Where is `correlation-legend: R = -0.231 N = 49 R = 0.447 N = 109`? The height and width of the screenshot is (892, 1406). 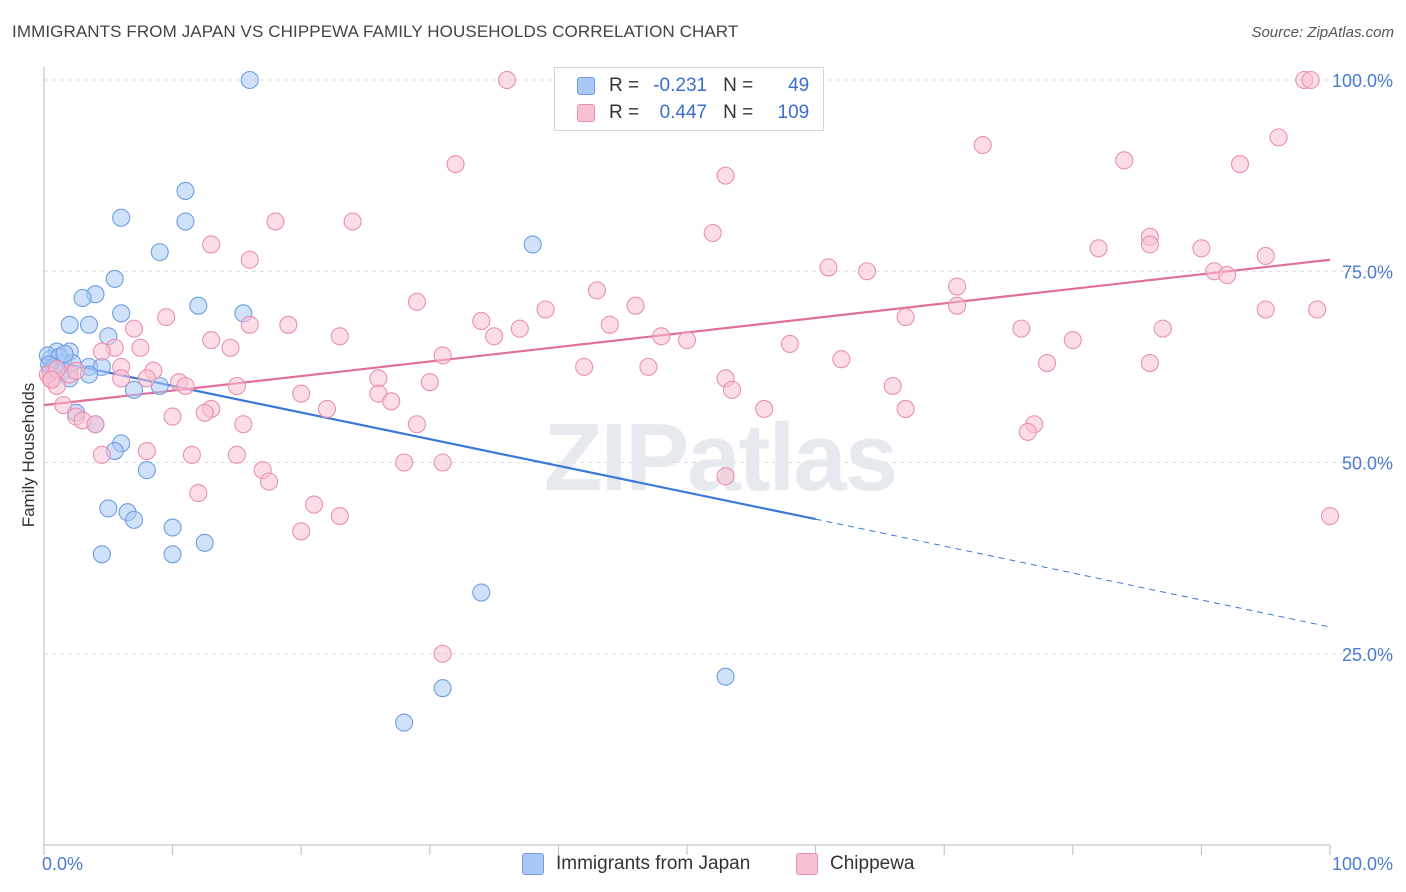
correlation-legend: R = -0.231 N = 49 R = 0.447 N = 109 is located at coordinates (689, 99).